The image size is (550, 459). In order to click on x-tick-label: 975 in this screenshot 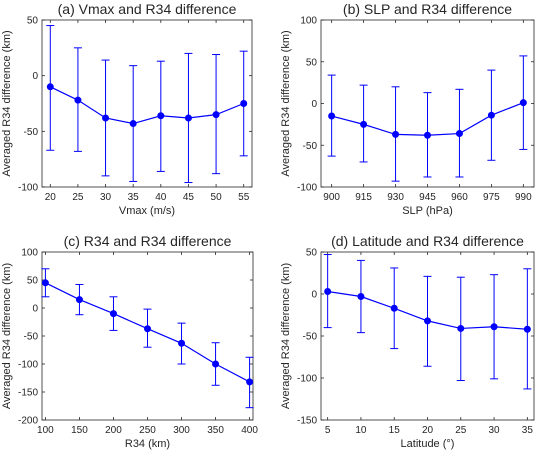, I will do `click(491, 197)`.